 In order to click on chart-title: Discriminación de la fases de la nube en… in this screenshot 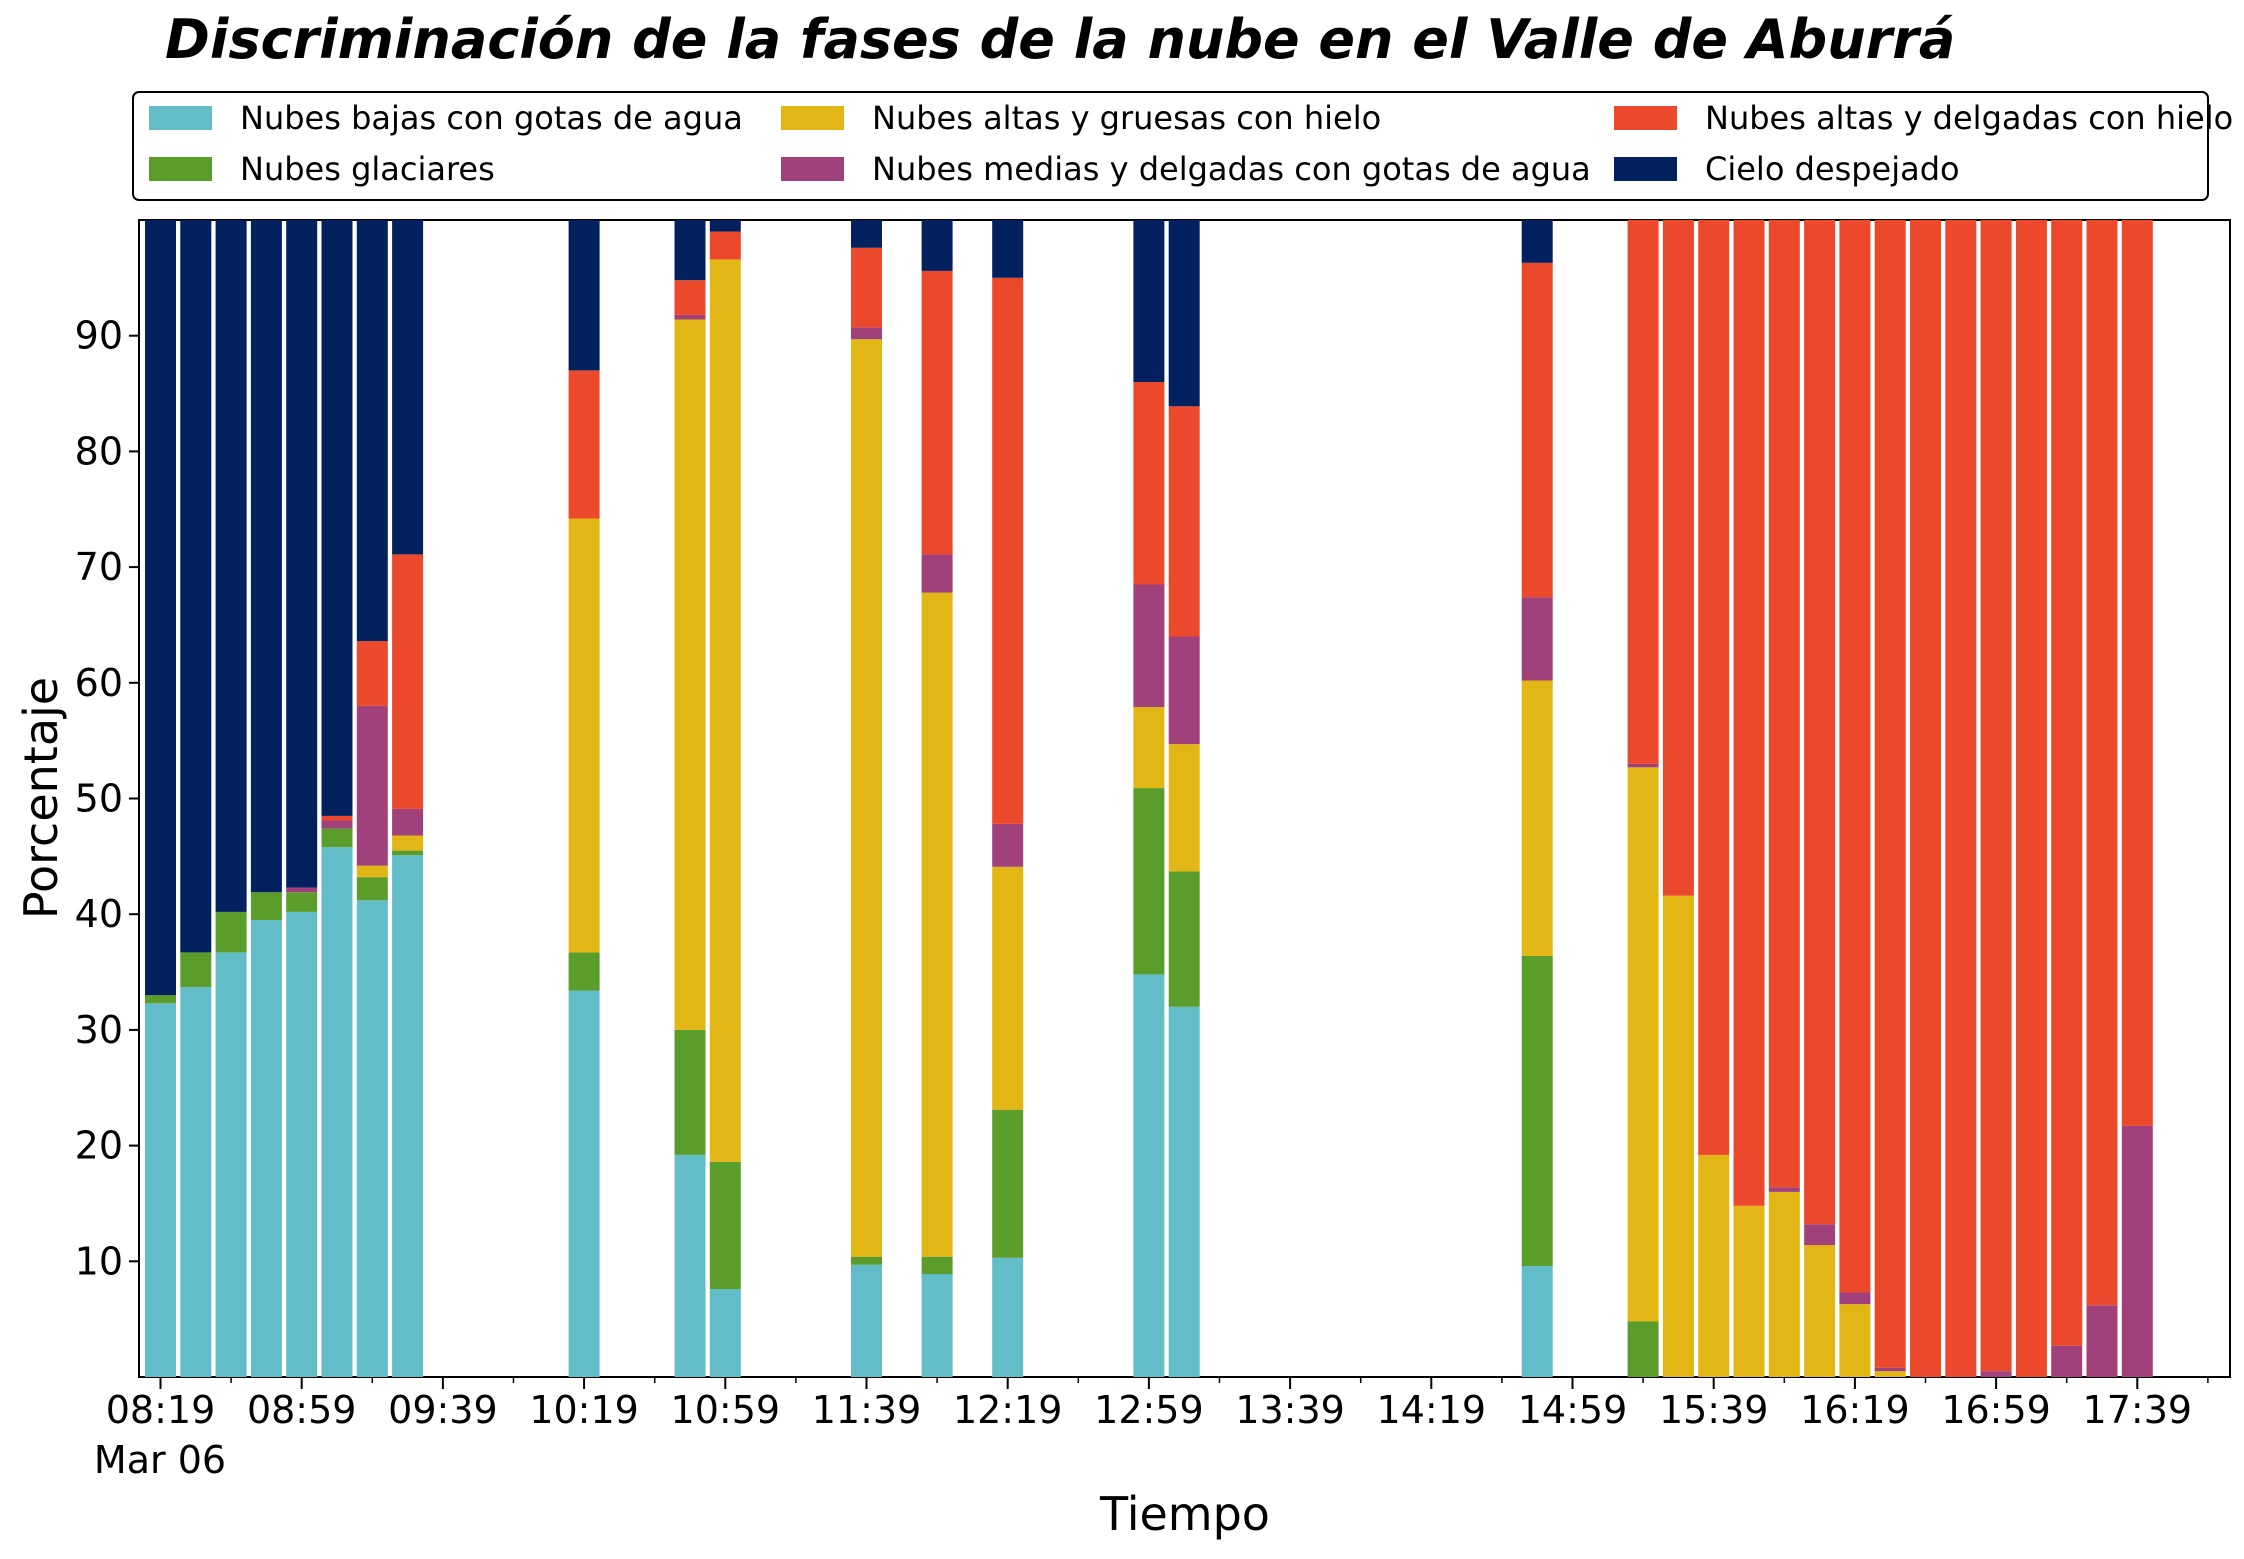, I will do `click(1060, 39)`.